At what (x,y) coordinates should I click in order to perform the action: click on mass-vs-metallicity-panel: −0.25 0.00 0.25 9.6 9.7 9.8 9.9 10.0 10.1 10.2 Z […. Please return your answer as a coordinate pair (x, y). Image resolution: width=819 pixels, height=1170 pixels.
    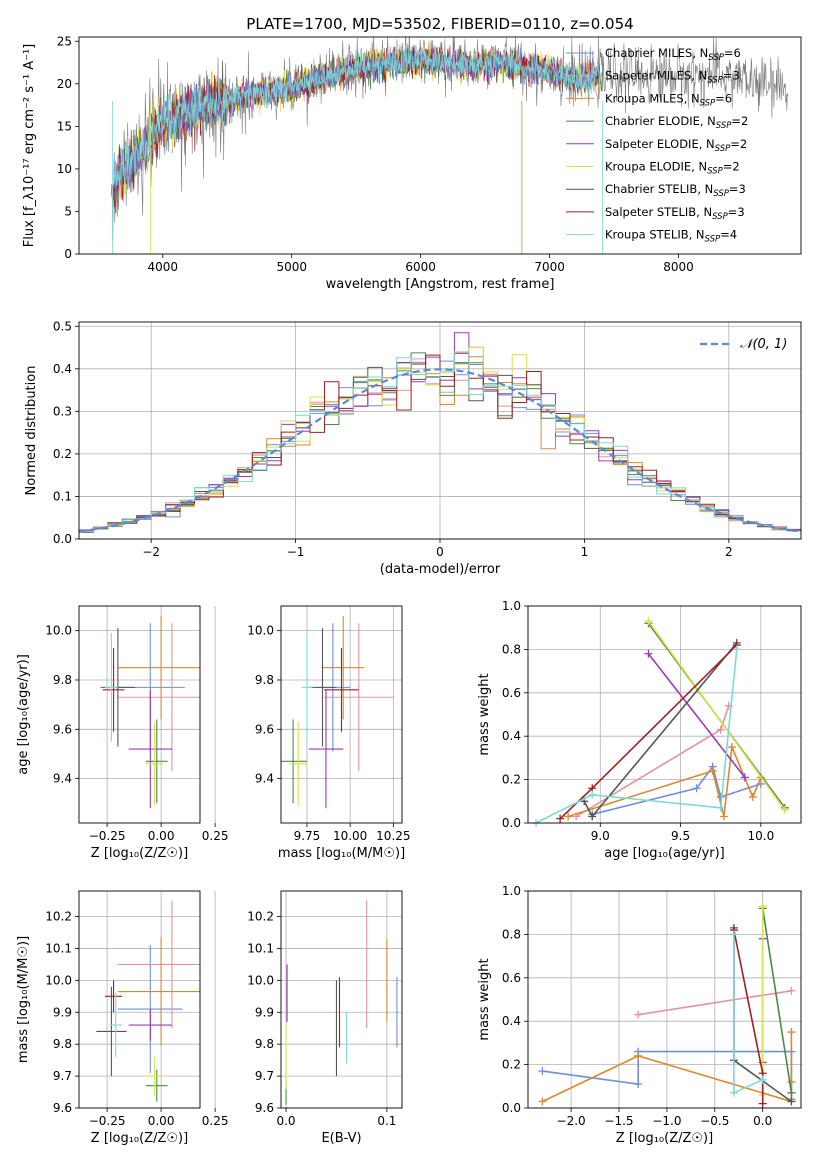
    Looking at the image, I should click on (122, 1018).